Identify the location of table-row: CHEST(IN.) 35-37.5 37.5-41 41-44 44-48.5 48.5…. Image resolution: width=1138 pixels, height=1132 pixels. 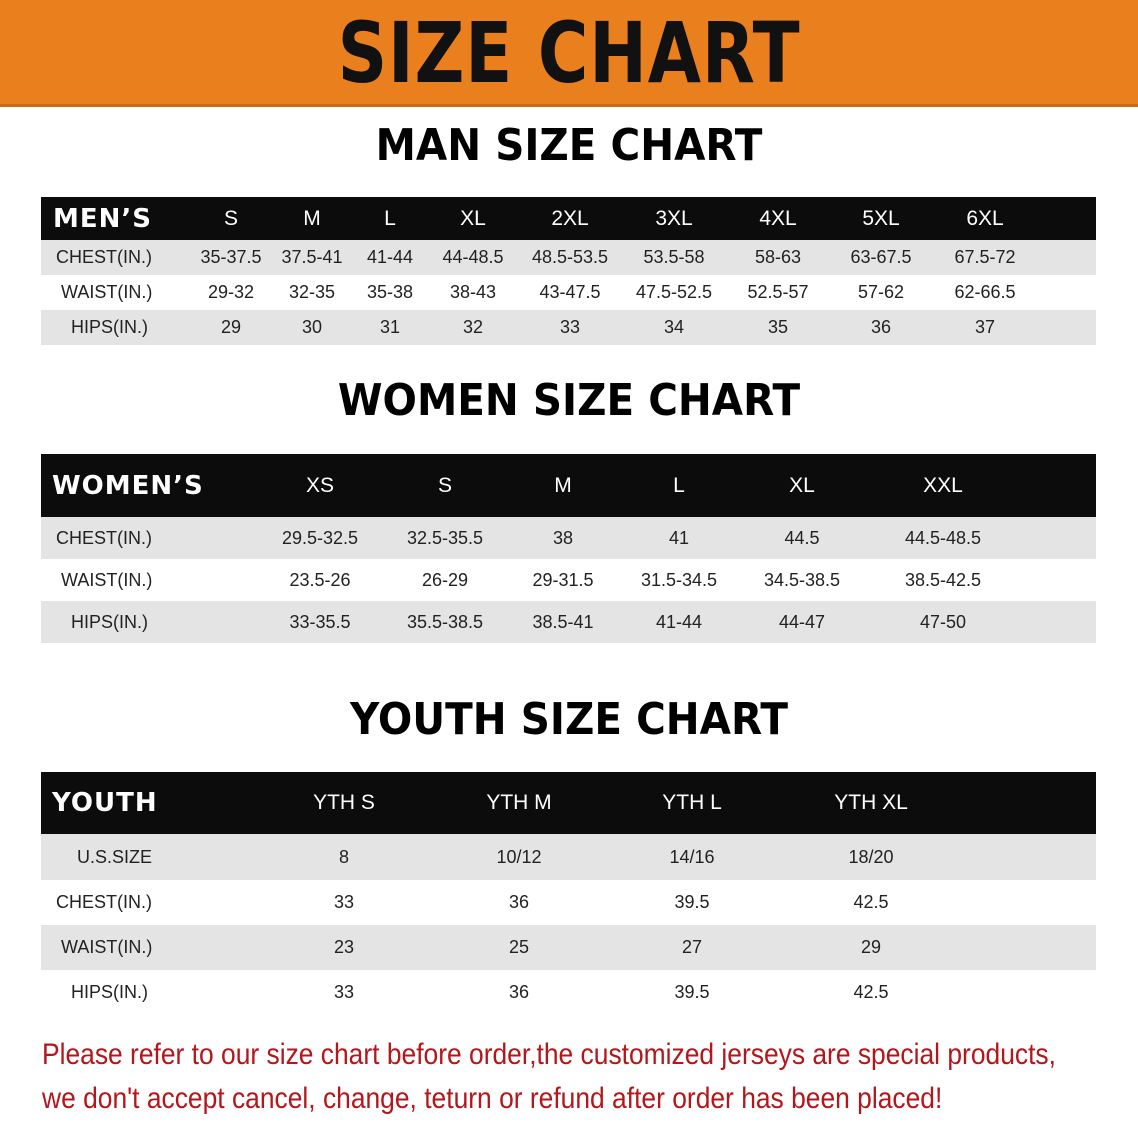
(568, 257).